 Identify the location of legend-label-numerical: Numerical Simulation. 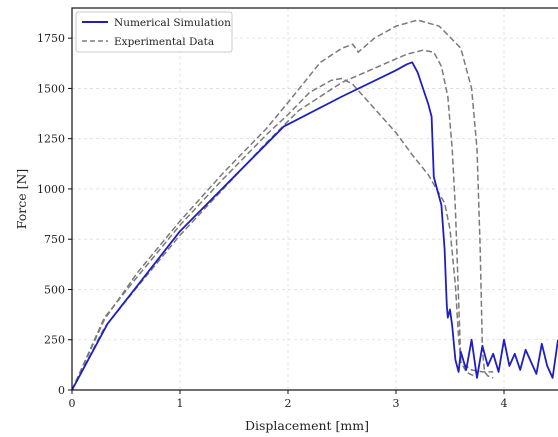
(172, 23).